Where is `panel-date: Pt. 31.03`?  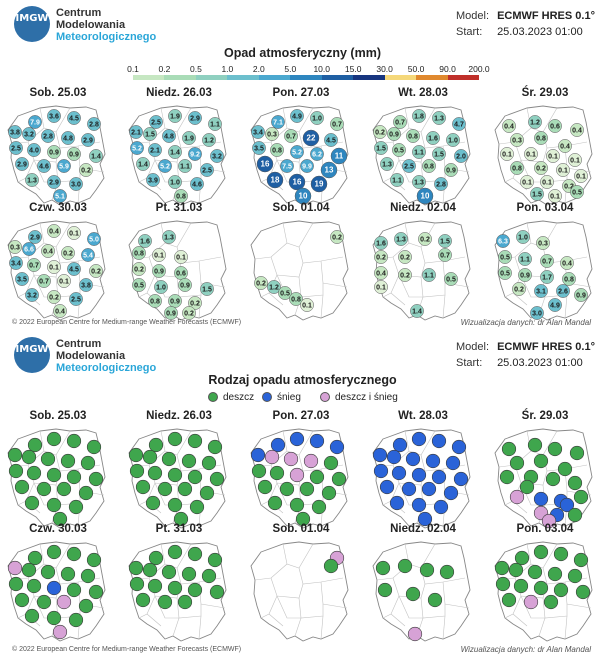
panel-date: Pt. 31.03 is located at coordinates (179, 208).